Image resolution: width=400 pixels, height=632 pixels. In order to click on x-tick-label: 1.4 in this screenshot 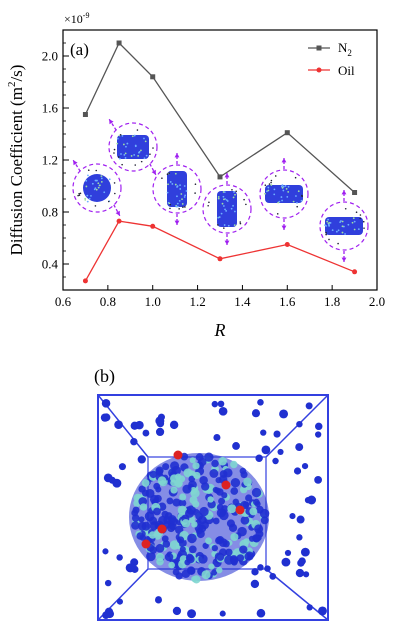, I will do `click(242, 301)`.